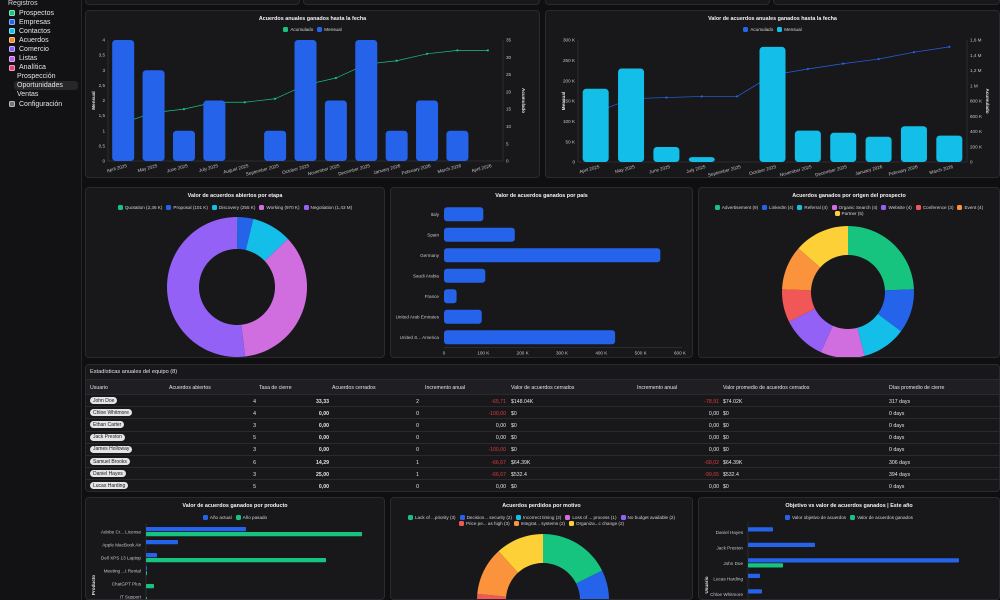 The height and width of the screenshot is (600, 1000). What do you see at coordinates (896, 207) in the screenshot?
I see `legend-item: Website (4)` at bounding box center [896, 207].